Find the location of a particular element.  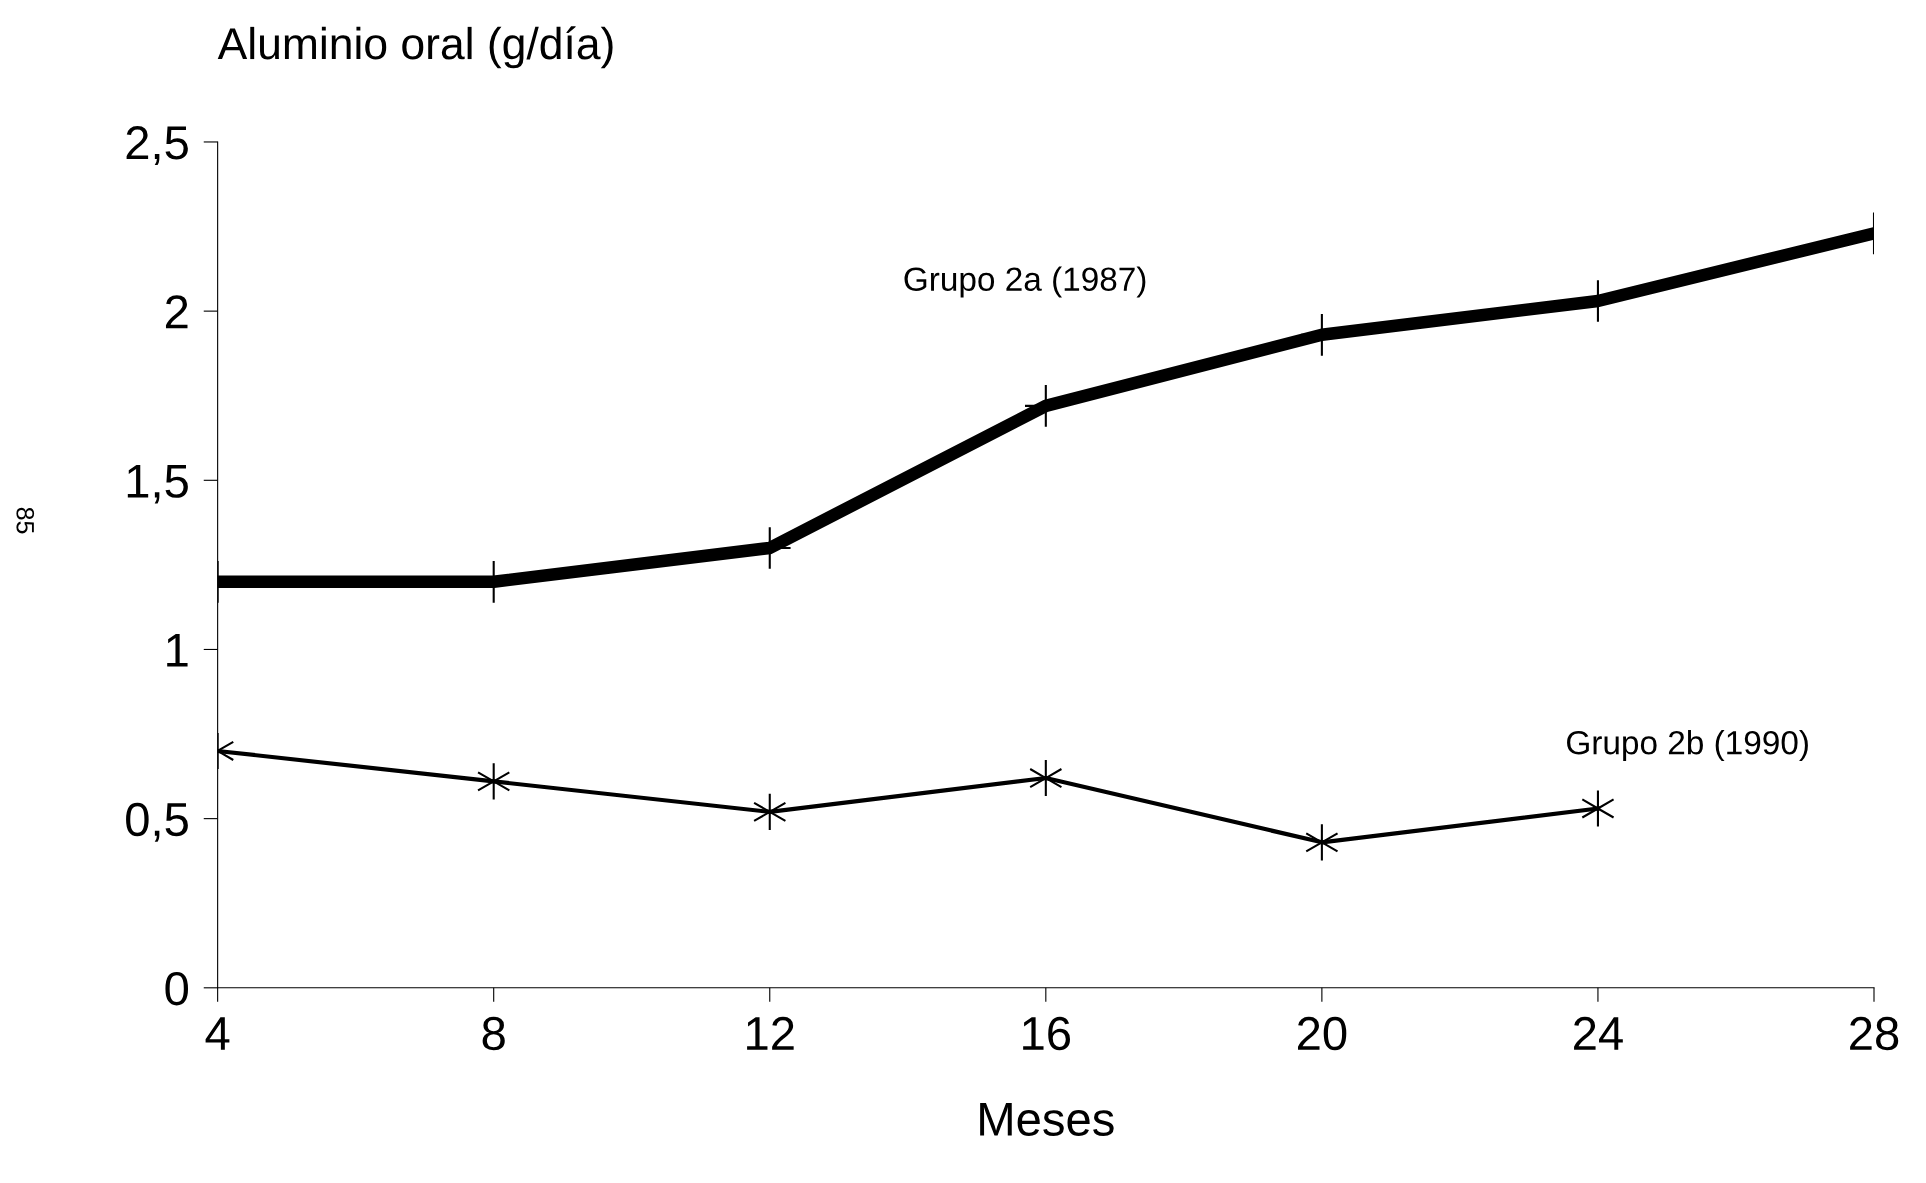

y-axis-title: Aluminio oral (g/día) is located at coordinates (415, 47).